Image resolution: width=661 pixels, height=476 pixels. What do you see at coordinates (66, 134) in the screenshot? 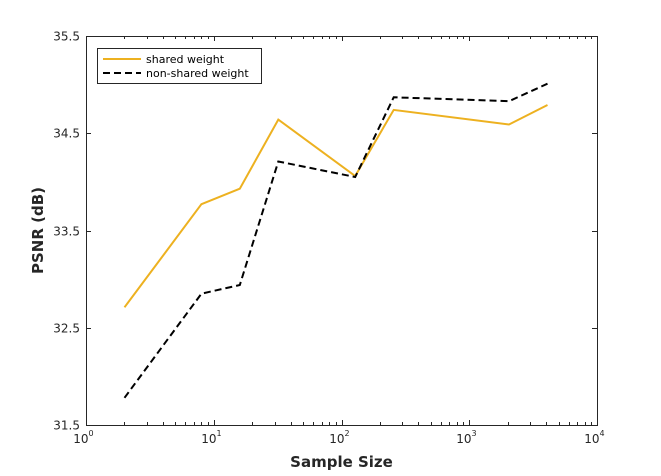
I see `y-tick-label: 34.5` at bounding box center [66, 134].